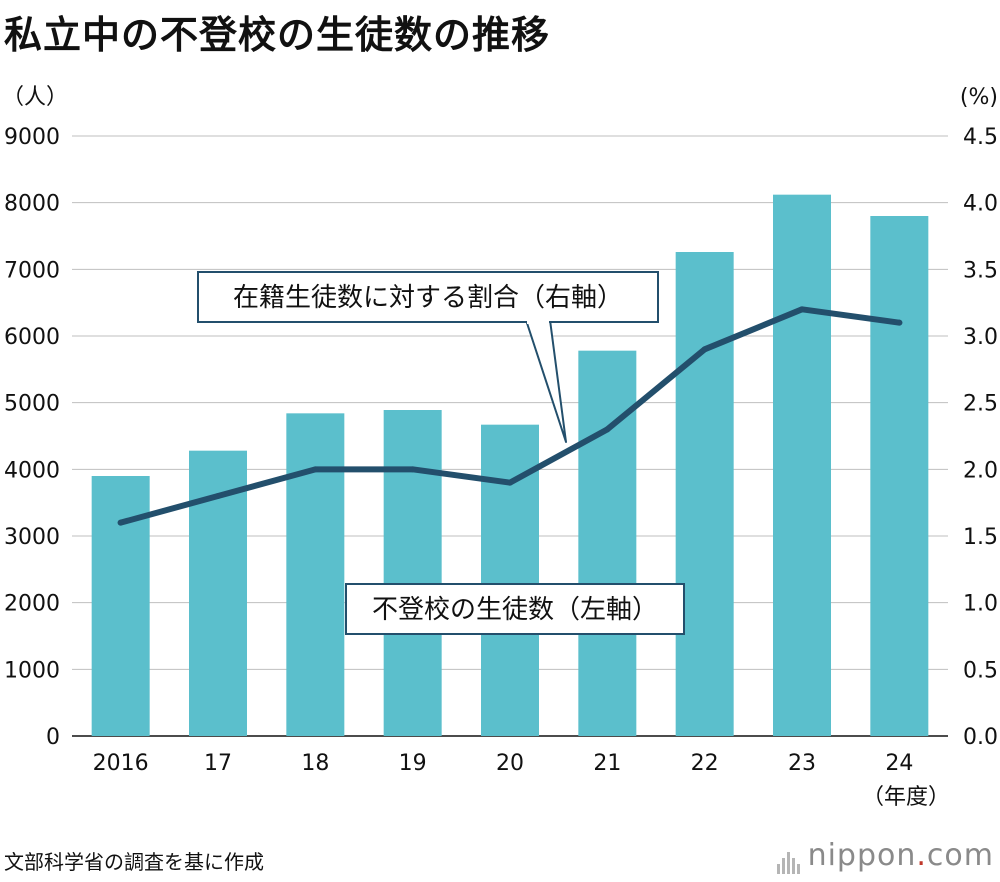 The height and width of the screenshot is (882, 1000). What do you see at coordinates (413, 763) in the screenshot?
I see `x-tick-label: 19` at bounding box center [413, 763].